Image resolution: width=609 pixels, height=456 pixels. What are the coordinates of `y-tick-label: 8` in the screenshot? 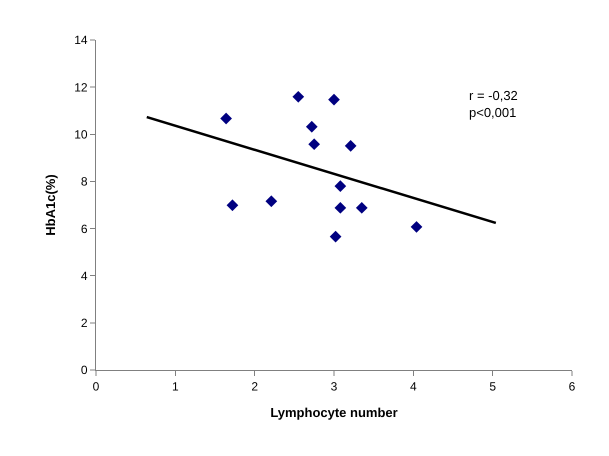 It's located at (84, 181).